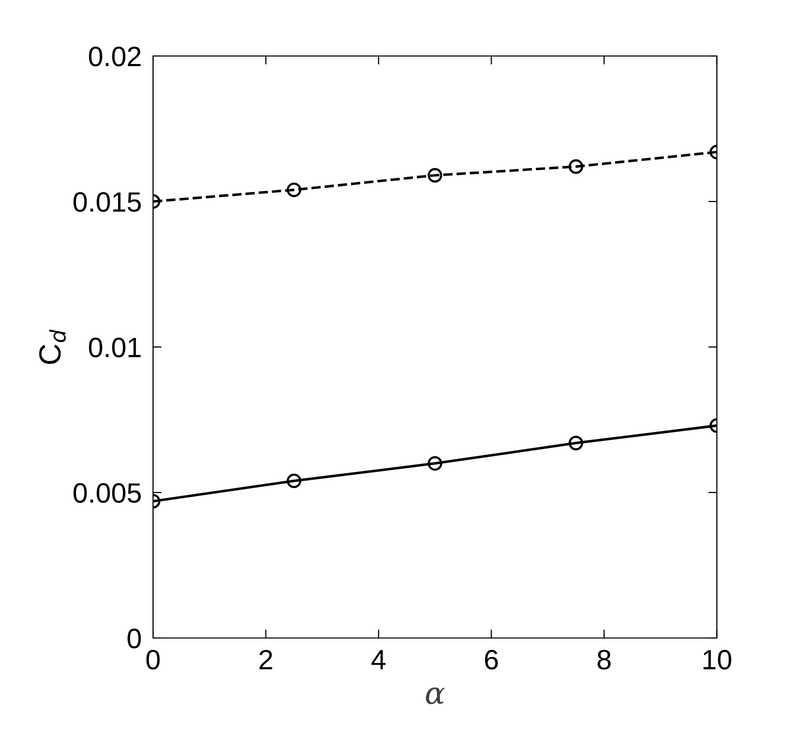 The width and height of the screenshot is (793, 733). Describe the element at coordinates (265, 660) in the screenshot. I see `x-tick-label: 2` at that location.